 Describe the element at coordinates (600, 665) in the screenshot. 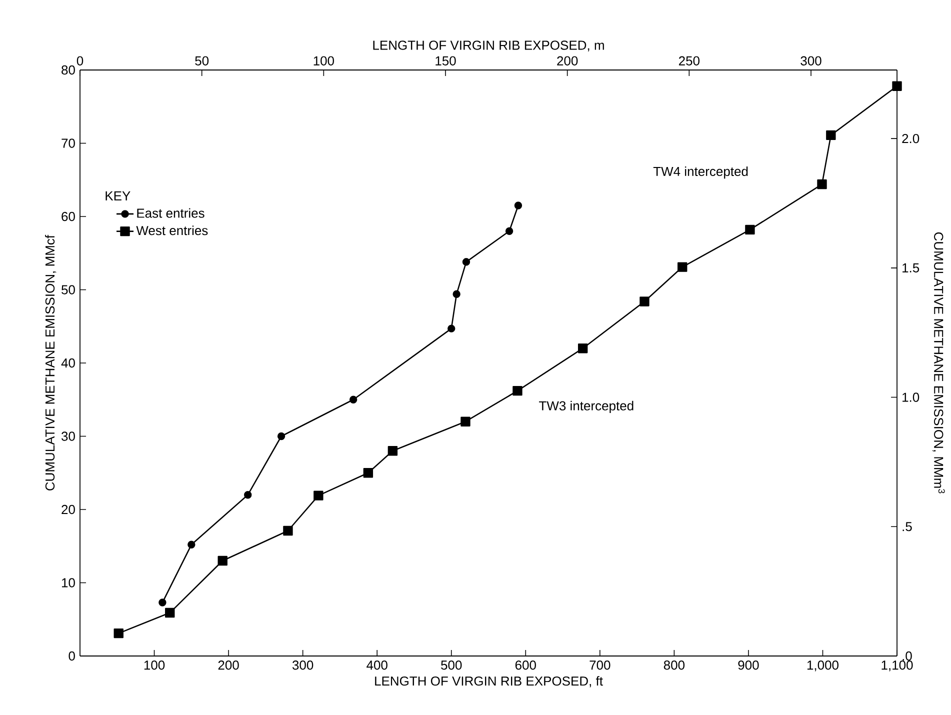

I see `x-tick-label: 700` at that location.